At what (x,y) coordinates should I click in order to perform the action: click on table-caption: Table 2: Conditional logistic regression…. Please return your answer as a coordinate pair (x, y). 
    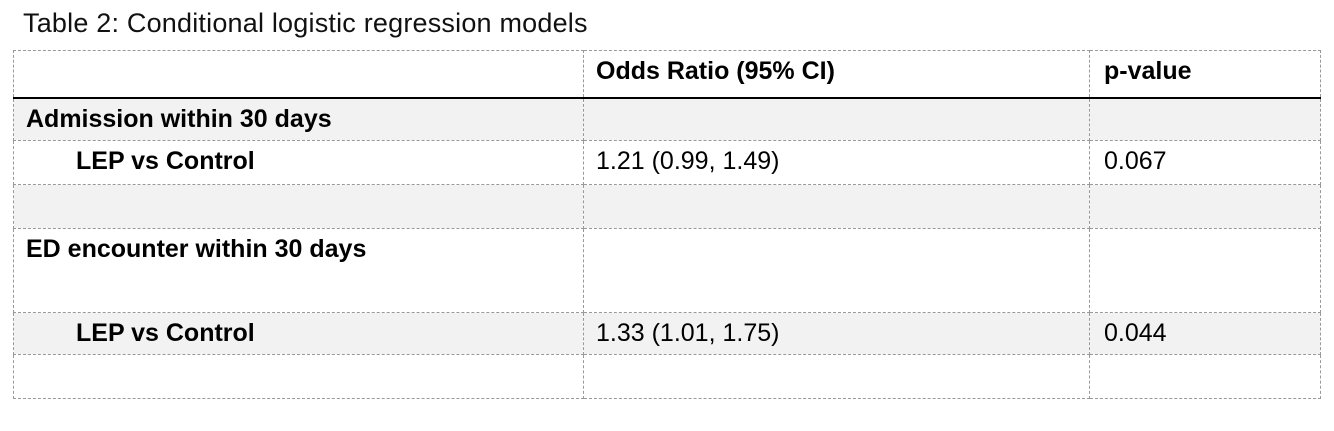
    Looking at the image, I should click on (305, 23).